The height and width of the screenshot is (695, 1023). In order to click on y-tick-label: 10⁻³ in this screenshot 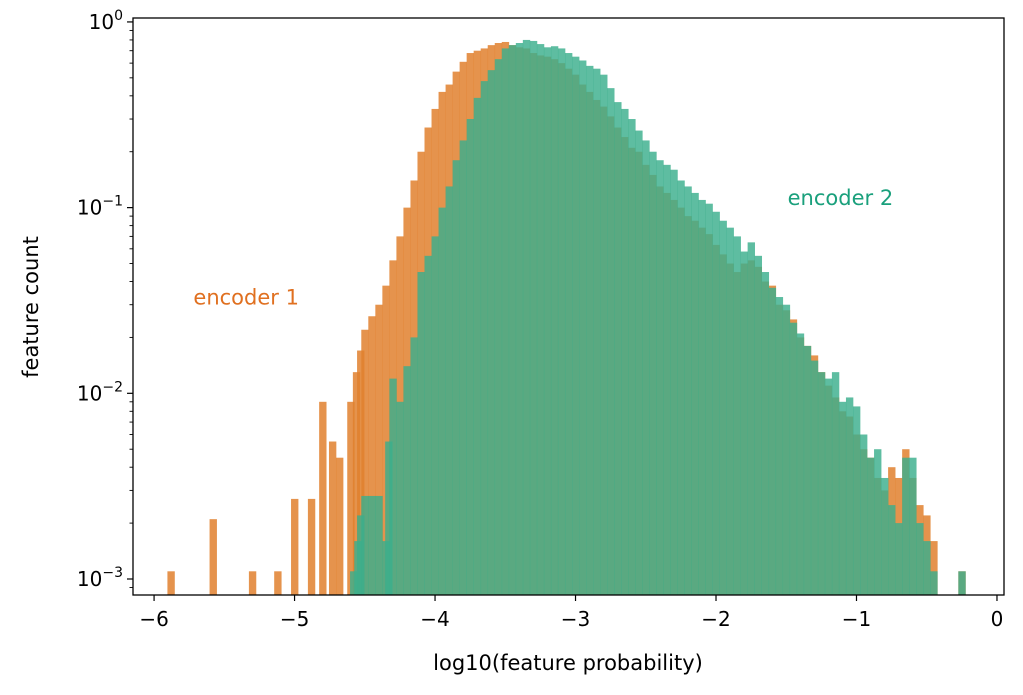, I will do `click(100, 578)`.